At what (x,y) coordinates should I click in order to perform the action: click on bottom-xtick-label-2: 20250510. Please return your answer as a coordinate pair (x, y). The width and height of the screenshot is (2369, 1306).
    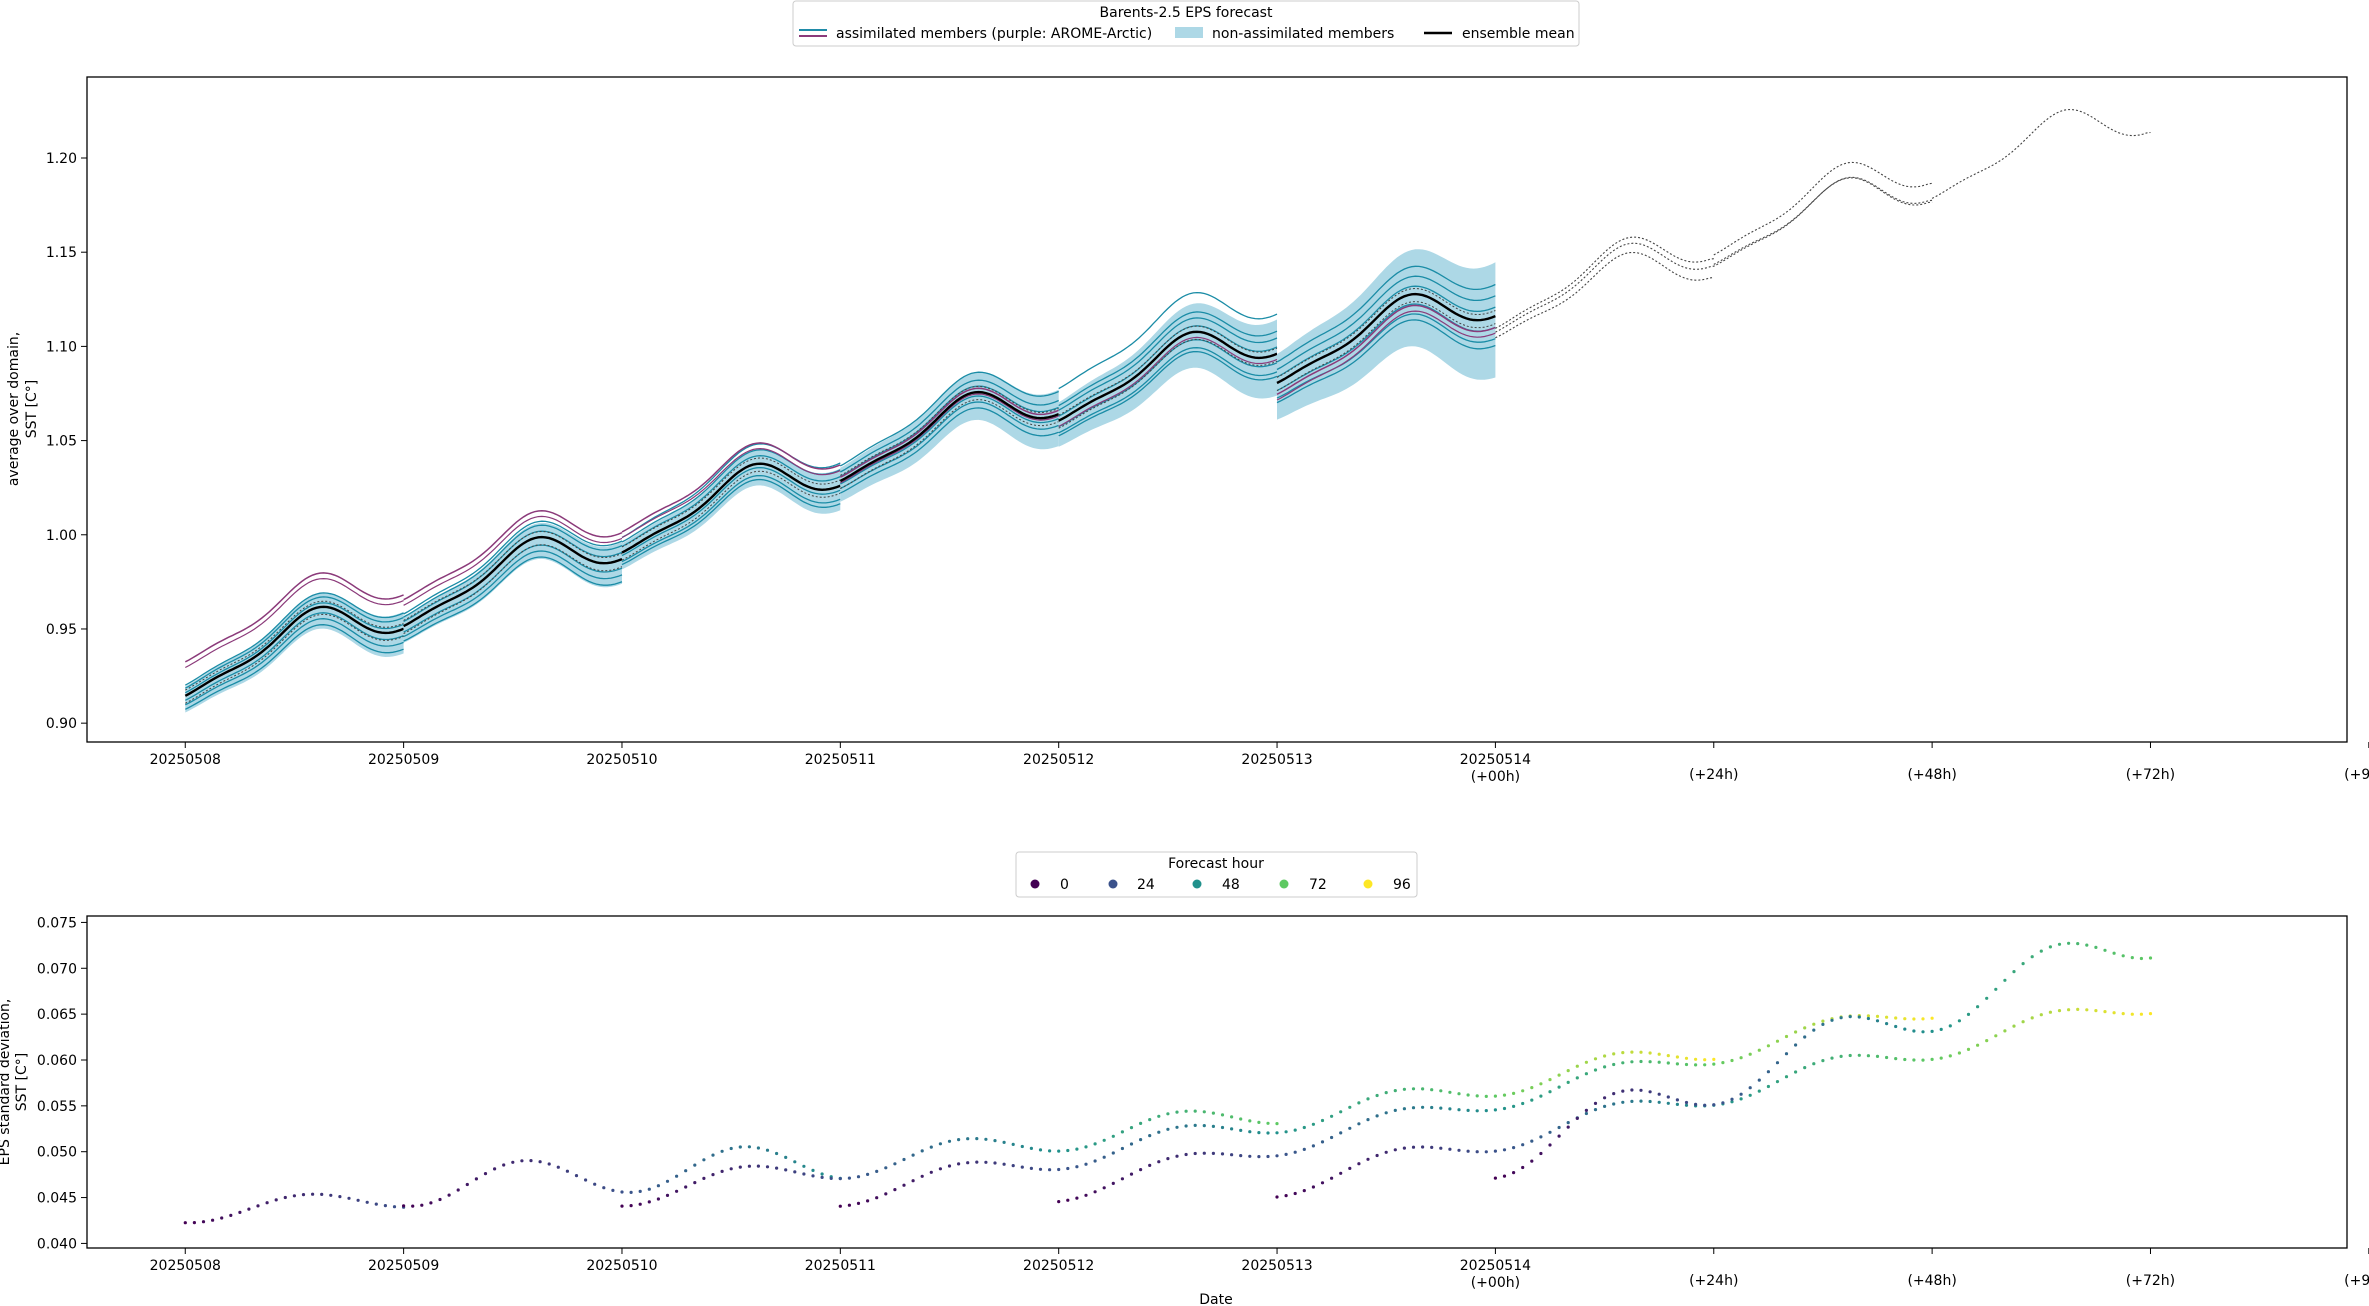
    Looking at the image, I should click on (621, 1266).